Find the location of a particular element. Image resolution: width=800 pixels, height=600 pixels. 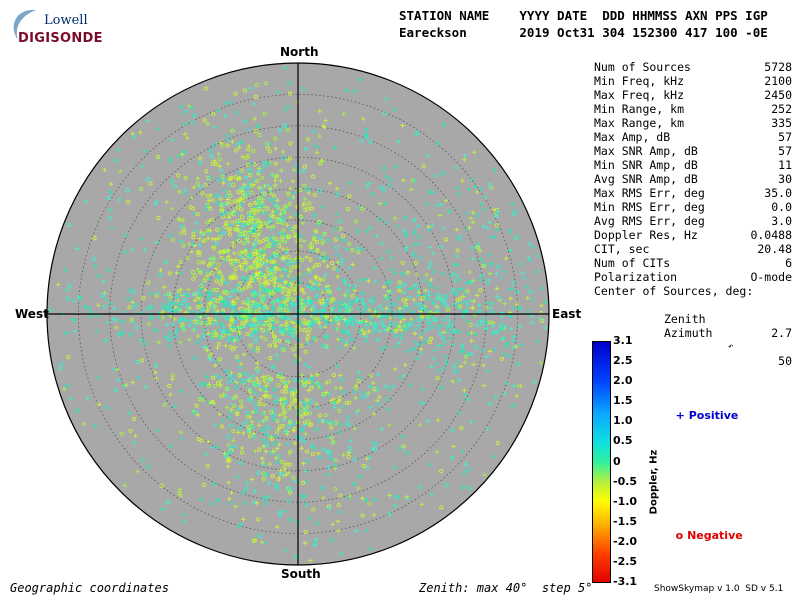

stat-value: 252 is located at coordinates (781, 109).